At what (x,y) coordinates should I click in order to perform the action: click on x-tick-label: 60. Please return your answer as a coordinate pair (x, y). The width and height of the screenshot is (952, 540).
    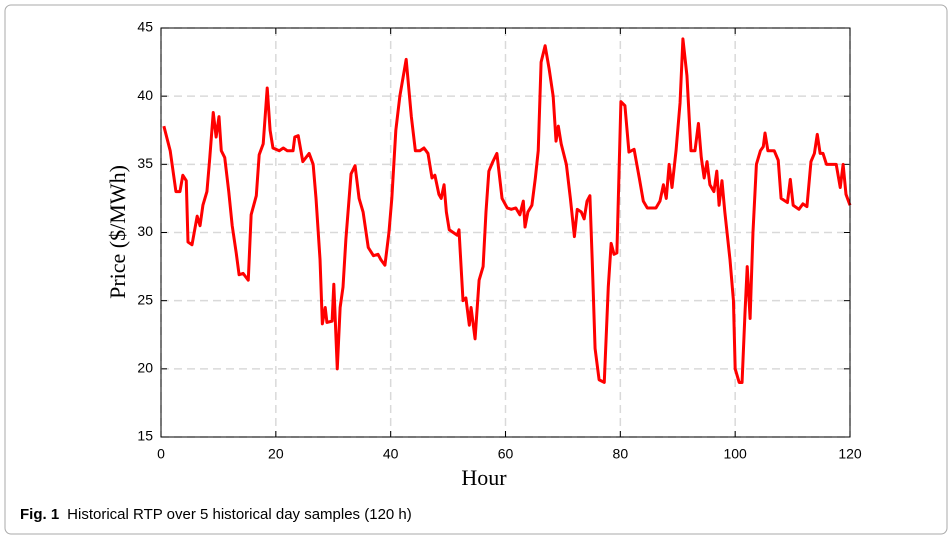
    Looking at the image, I should click on (506, 454).